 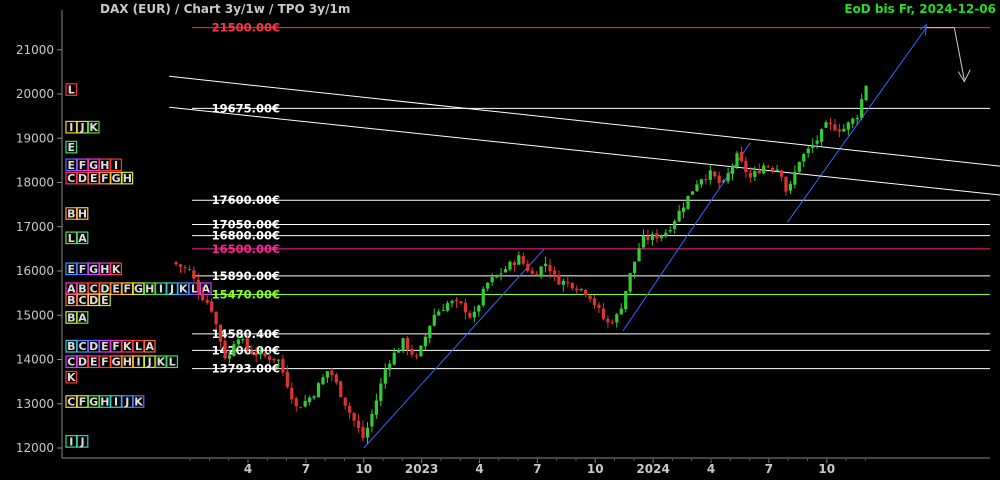 What do you see at coordinates (246, 276) in the screenshot?
I see `level-label: 15890.00€` at bounding box center [246, 276].